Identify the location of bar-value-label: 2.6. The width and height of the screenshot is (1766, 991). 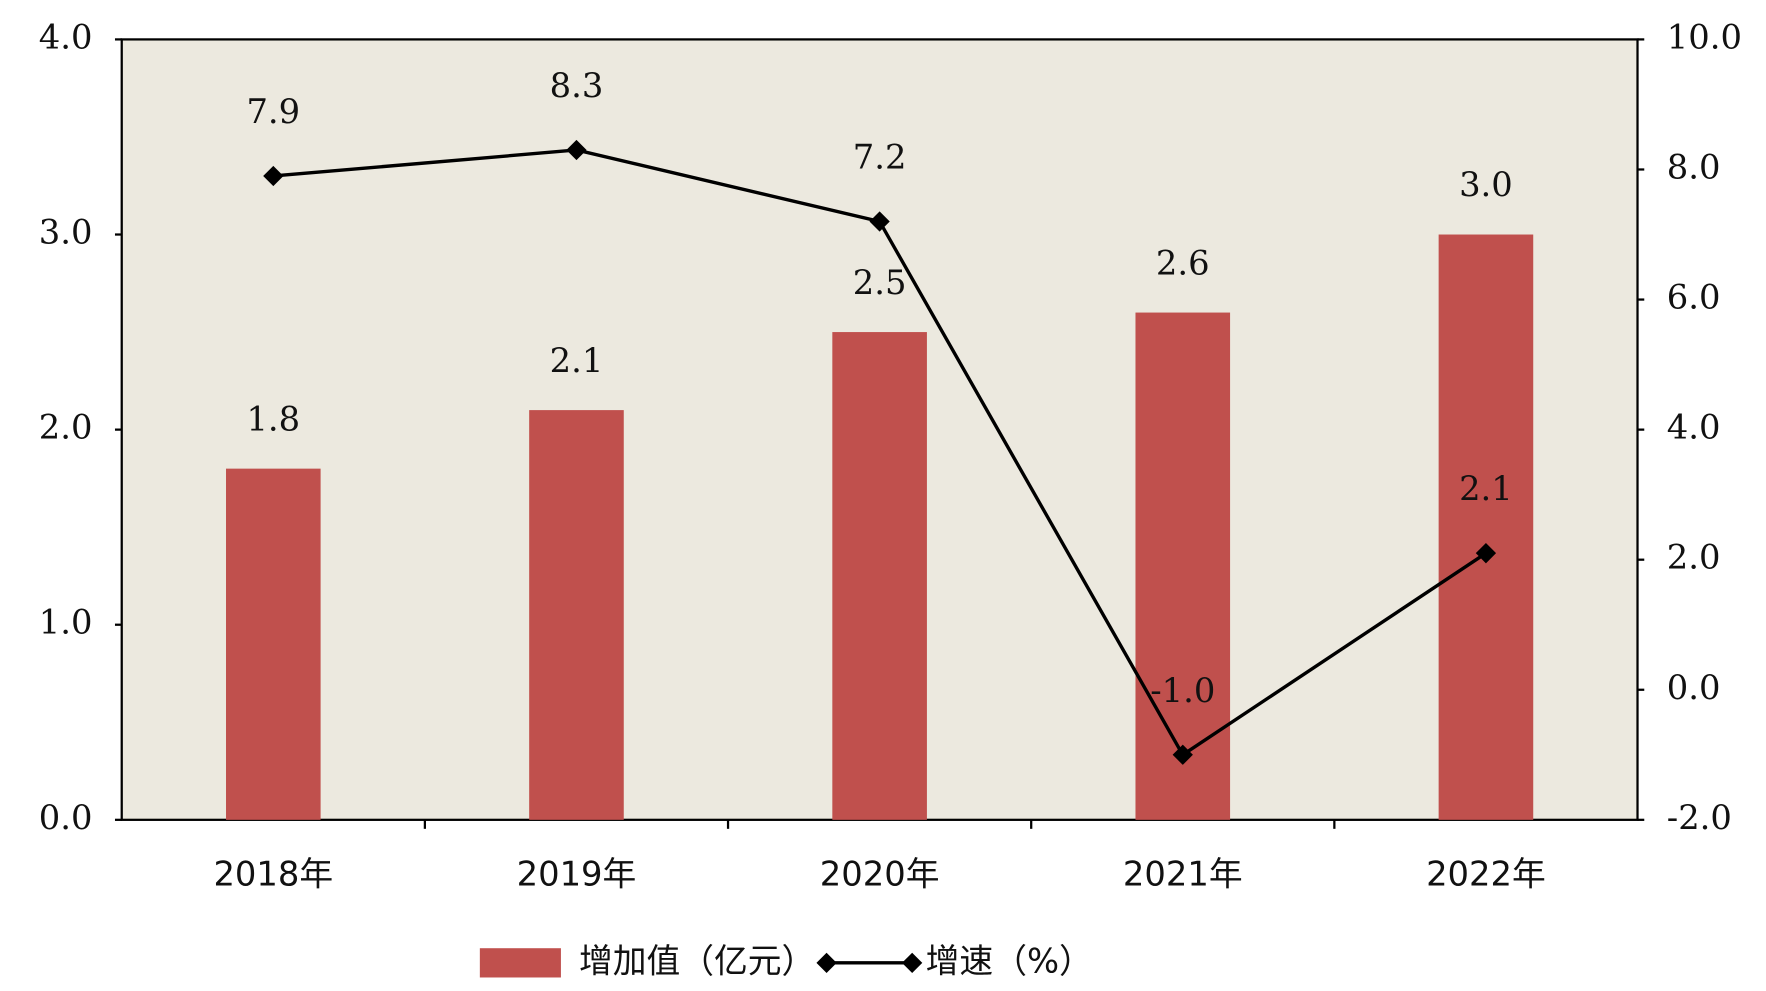
(1183, 262).